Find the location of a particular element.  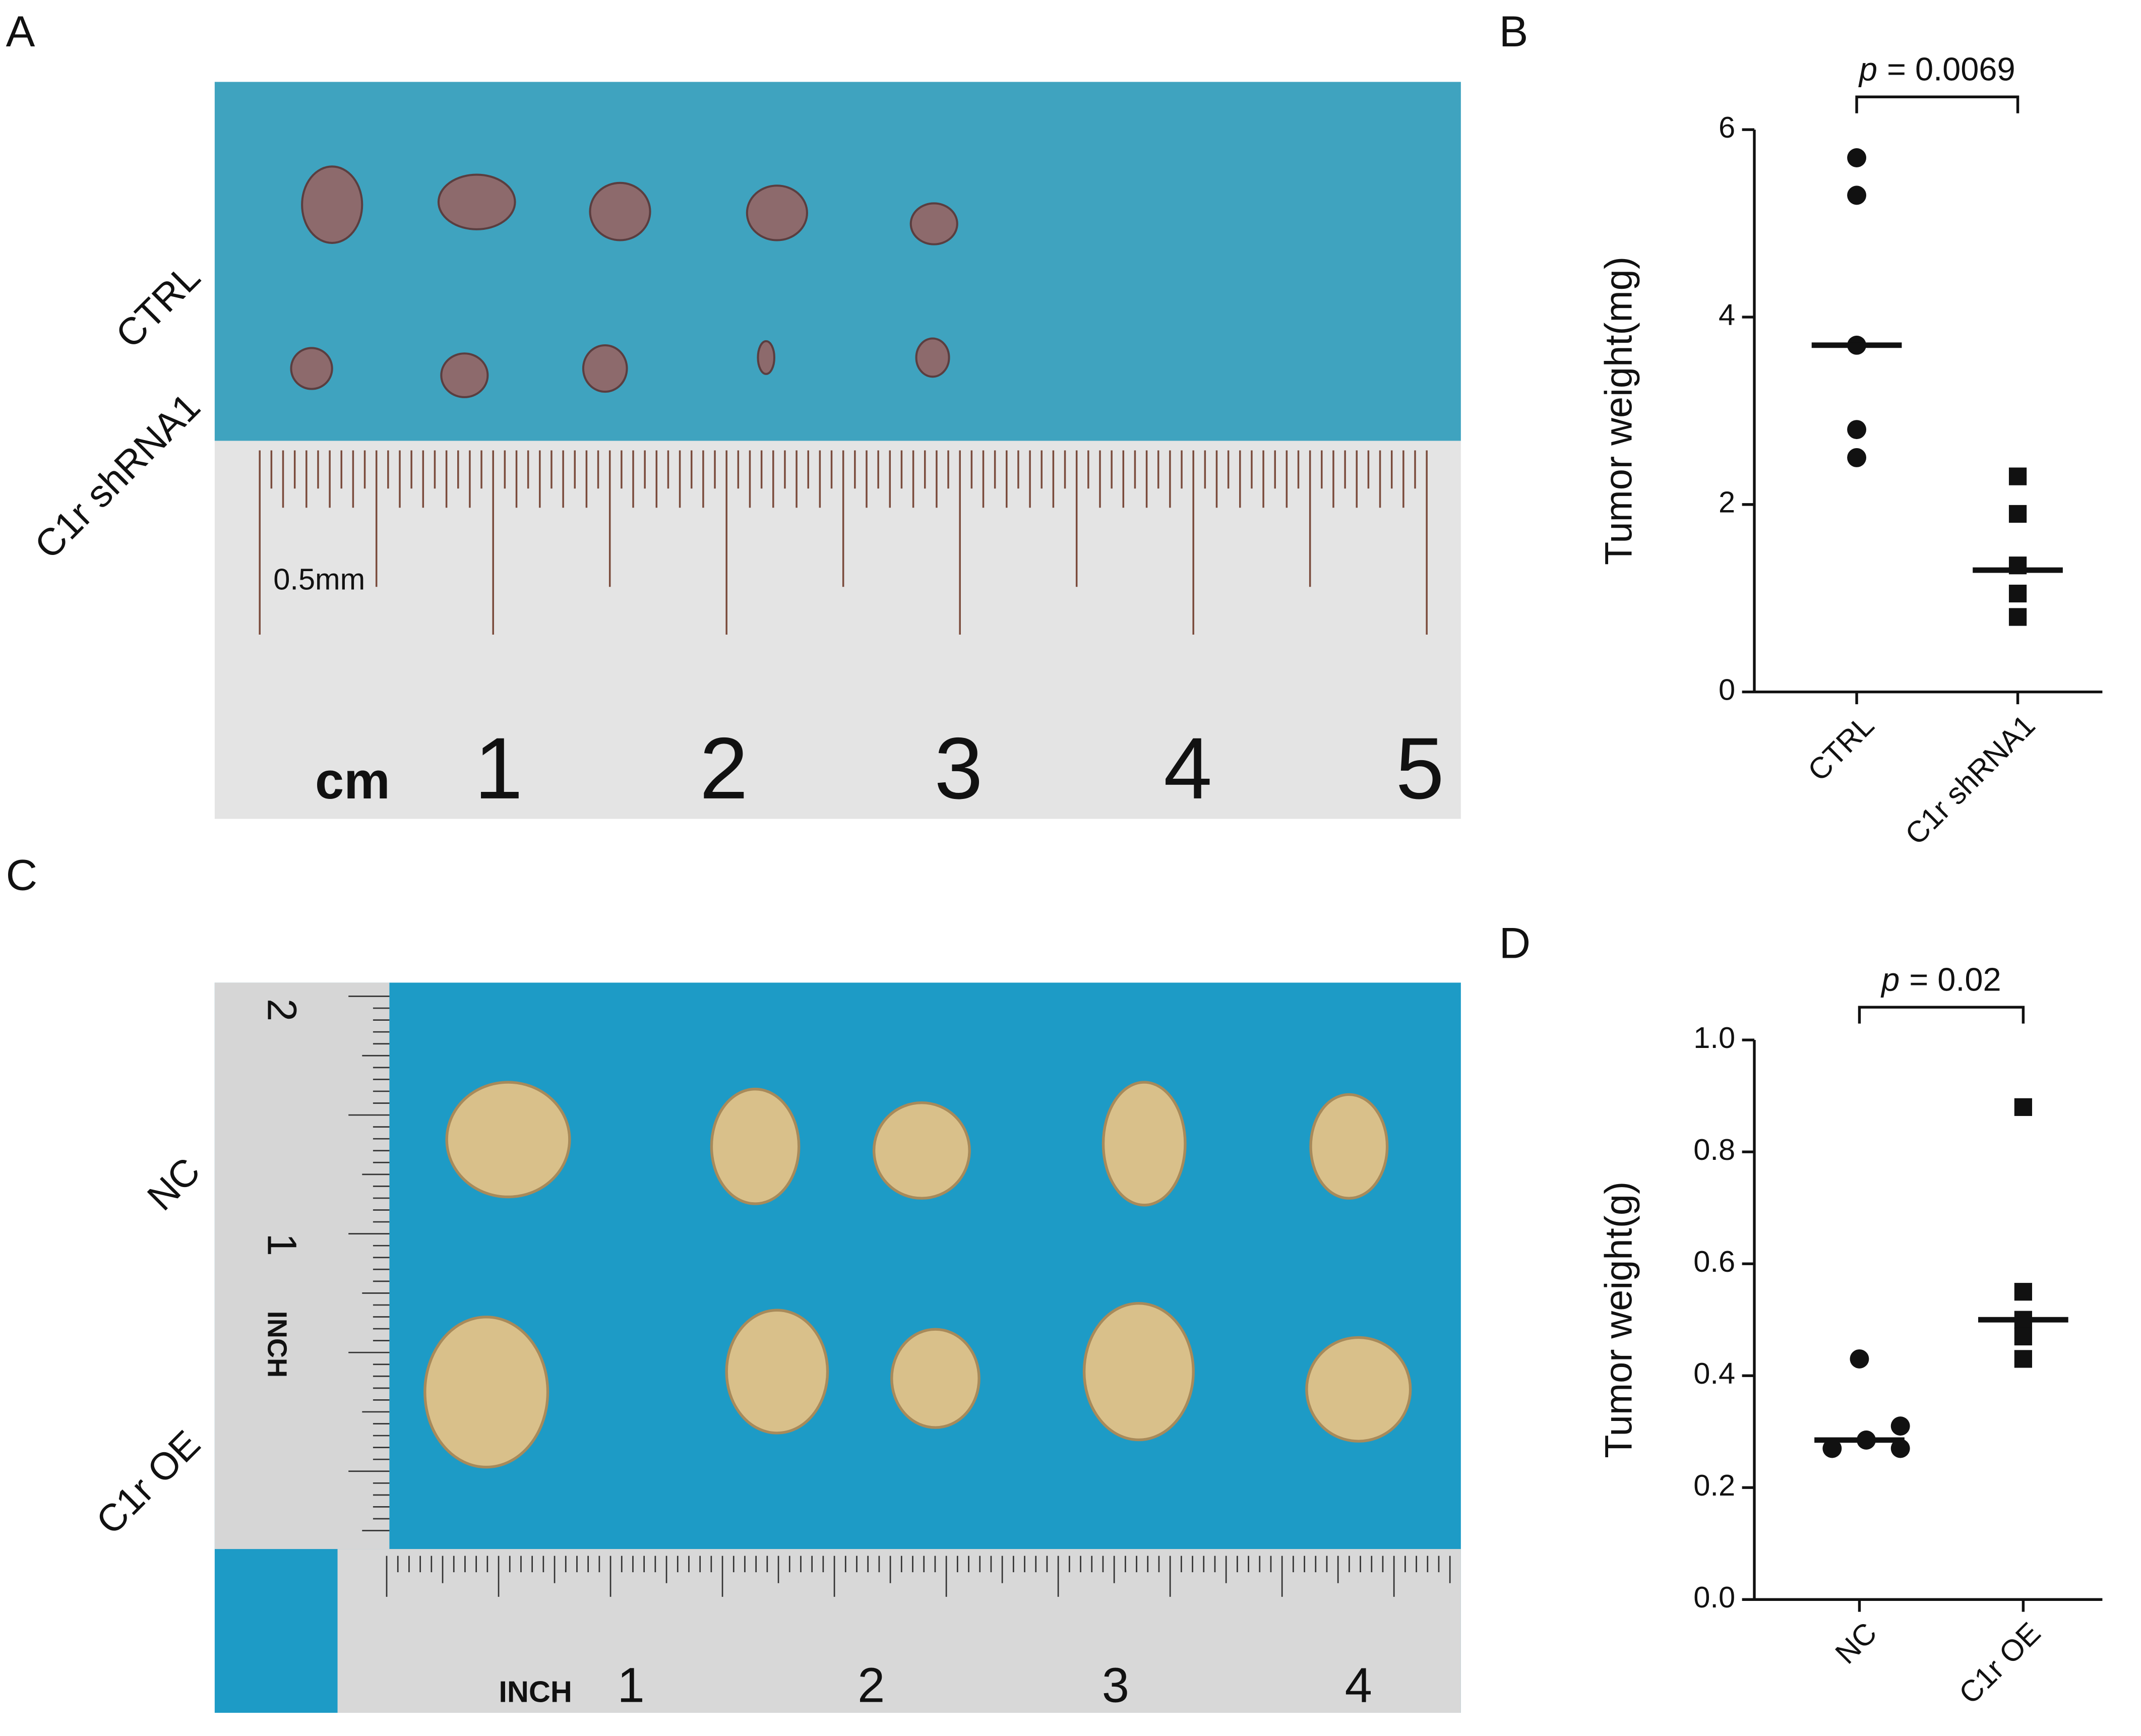

panel-label: D is located at coordinates (1515, 943).